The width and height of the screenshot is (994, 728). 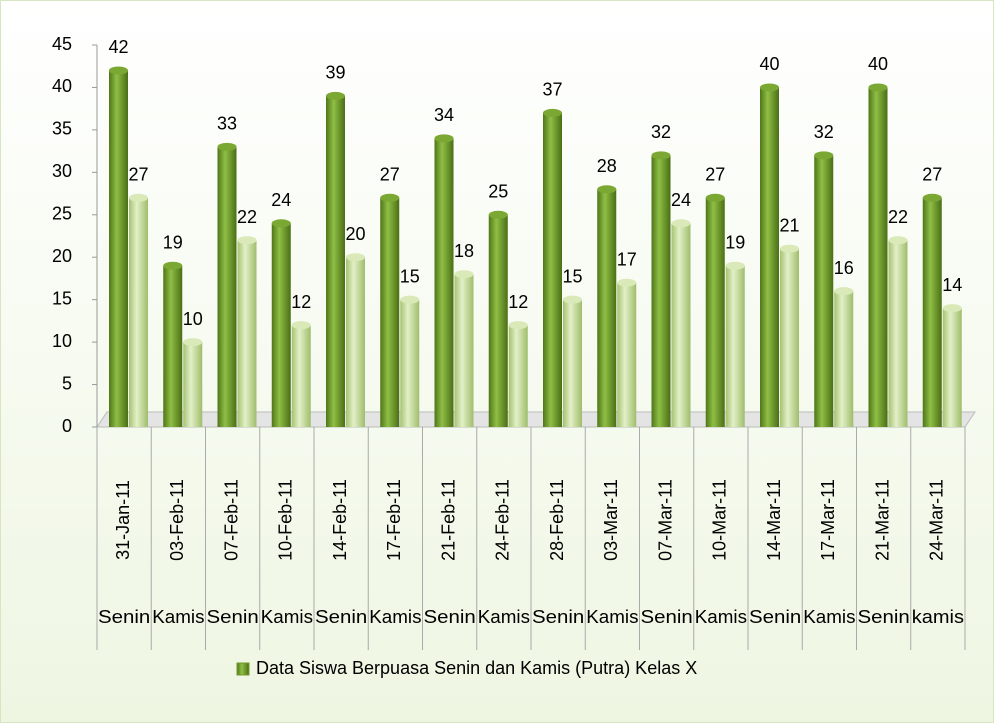 What do you see at coordinates (118, 47) in the screenshot?
I see `value-label: 42` at bounding box center [118, 47].